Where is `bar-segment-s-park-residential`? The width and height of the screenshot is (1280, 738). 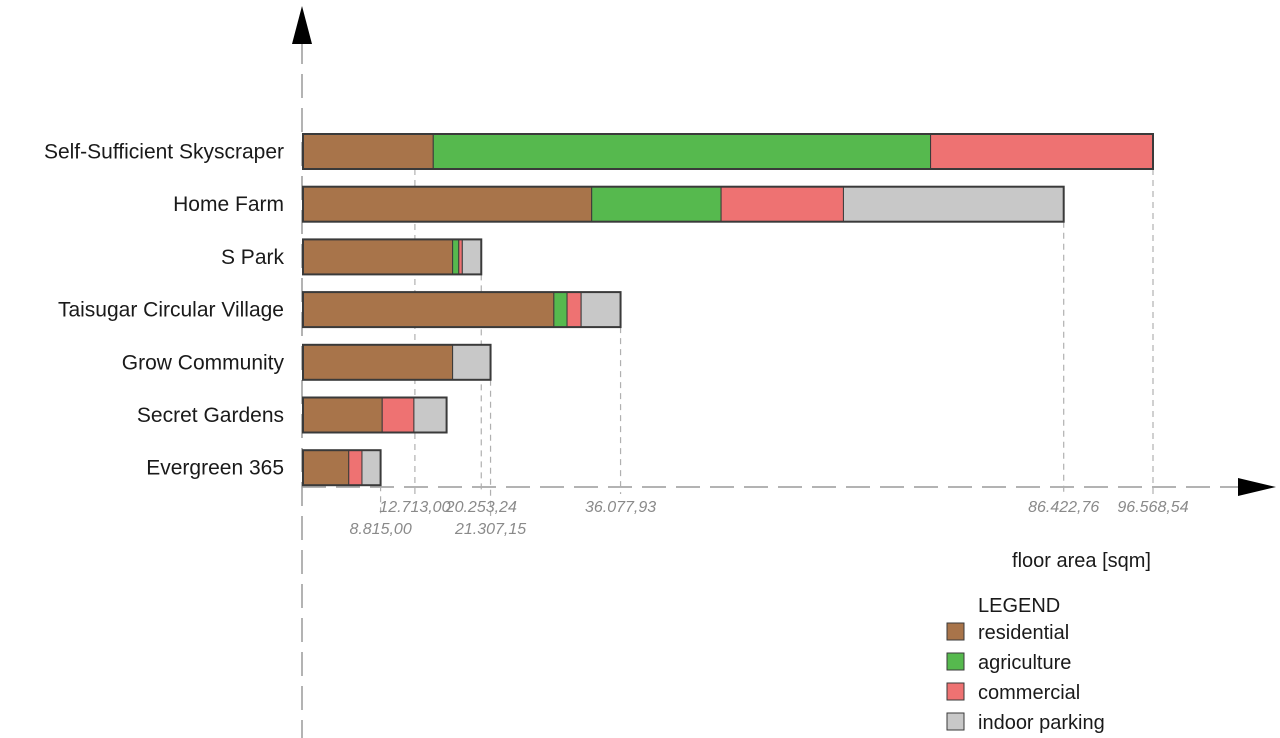
bar-segment-s-park-residential is located at coordinates (378, 256).